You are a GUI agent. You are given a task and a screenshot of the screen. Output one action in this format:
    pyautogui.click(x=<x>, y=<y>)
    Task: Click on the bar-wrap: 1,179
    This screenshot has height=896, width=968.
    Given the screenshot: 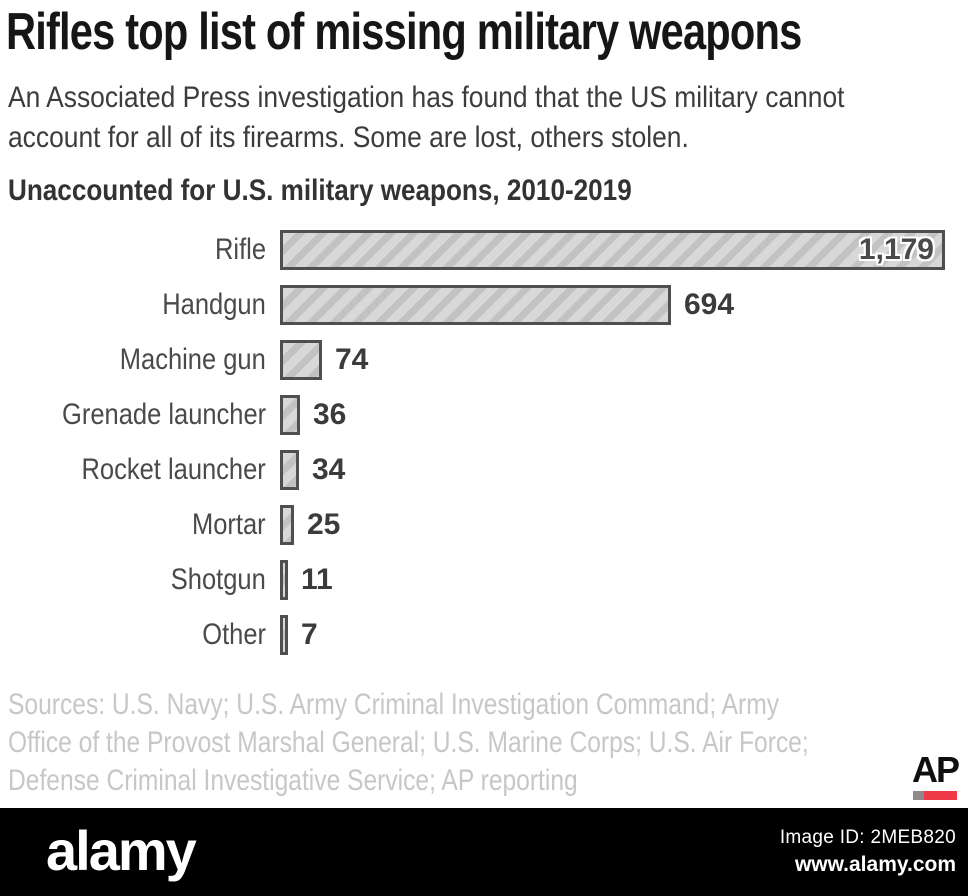 What is the action you would take?
    pyautogui.click(x=612, y=249)
    